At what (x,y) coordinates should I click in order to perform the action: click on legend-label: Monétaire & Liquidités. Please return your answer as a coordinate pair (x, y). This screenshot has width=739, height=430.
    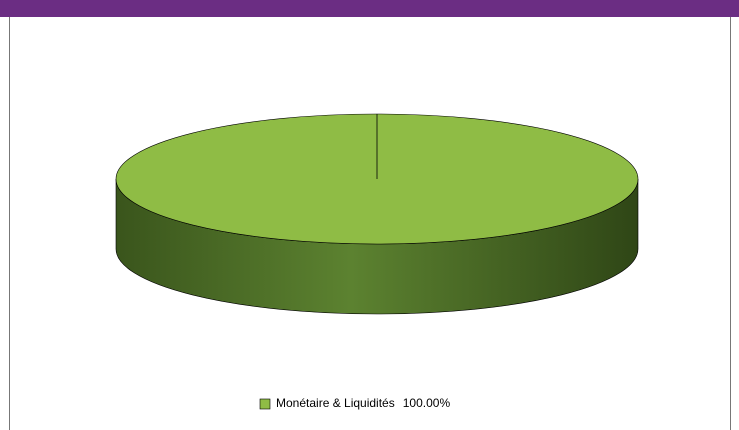
    Looking at the image, I should click on (335, 403).